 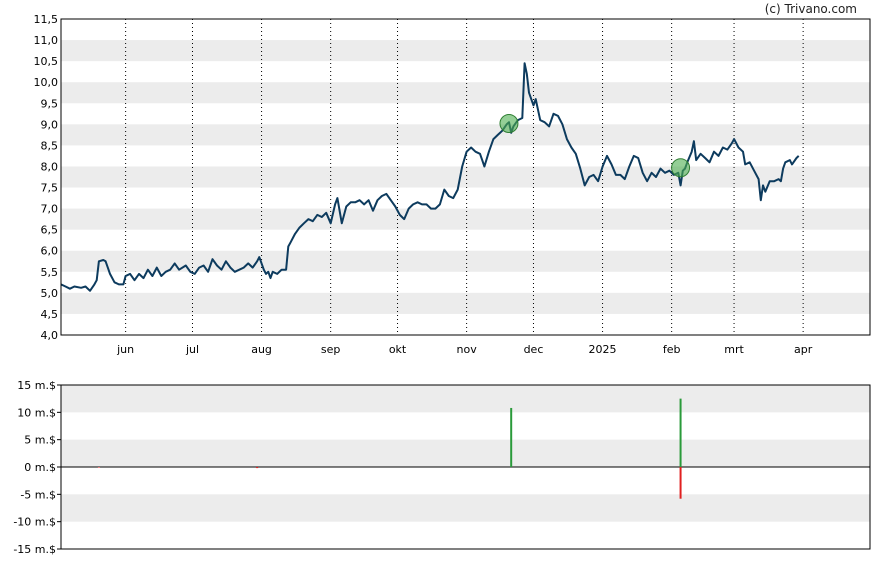 What do you see at coordinates (46, 19) in the screenshot?
I see `price-y-tick-label: 11,5` at bounding box center [46, 19].